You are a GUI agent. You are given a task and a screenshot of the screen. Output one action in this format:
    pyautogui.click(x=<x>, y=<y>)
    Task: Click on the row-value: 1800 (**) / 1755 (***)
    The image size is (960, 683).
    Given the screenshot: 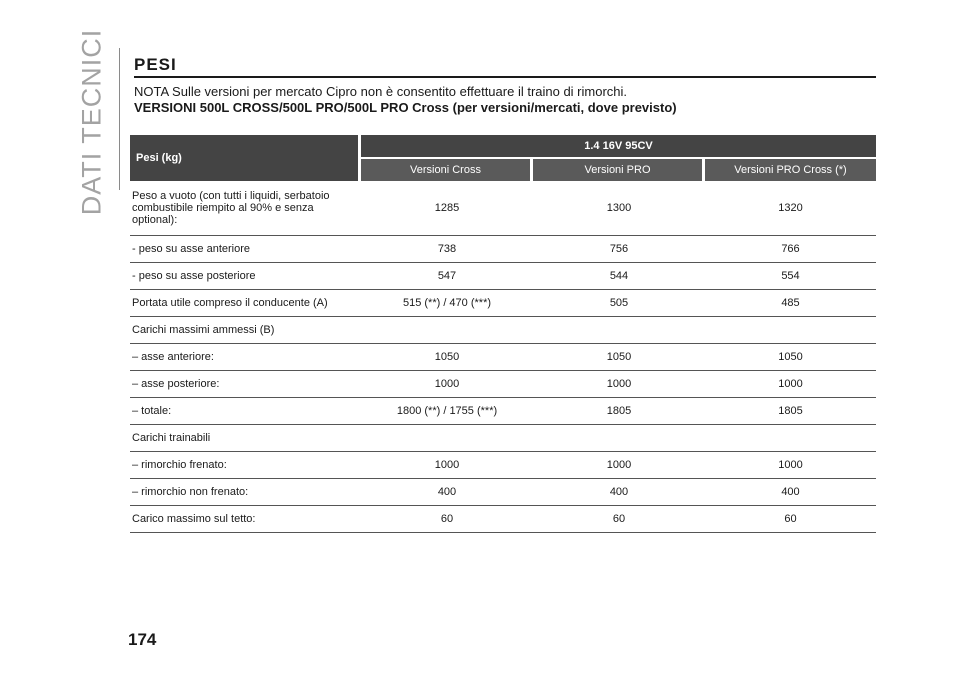 What is the action you would take?
    pyautogui.click(x=447, y=411)
    